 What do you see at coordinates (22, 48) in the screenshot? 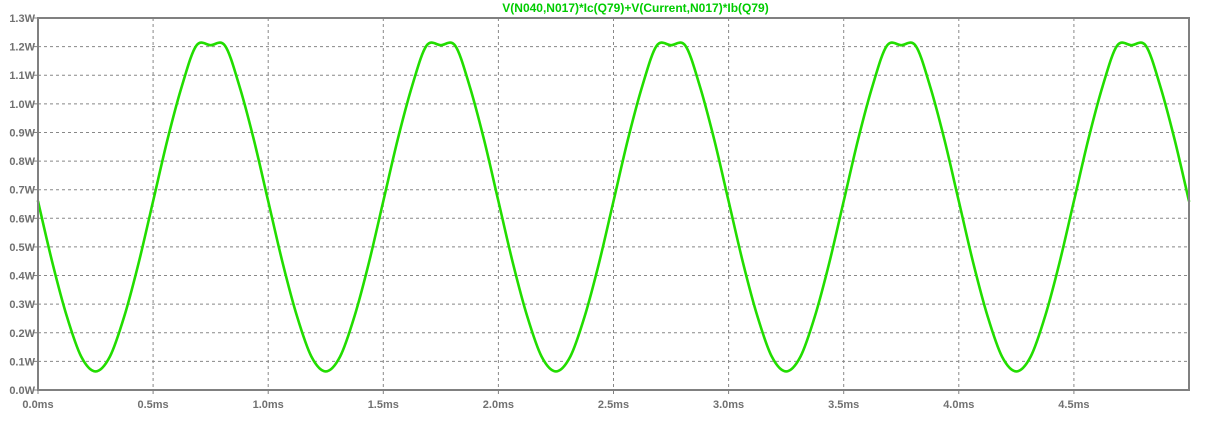
I see `y-tick-label: 1.2W` at bounding box center [22, 48].